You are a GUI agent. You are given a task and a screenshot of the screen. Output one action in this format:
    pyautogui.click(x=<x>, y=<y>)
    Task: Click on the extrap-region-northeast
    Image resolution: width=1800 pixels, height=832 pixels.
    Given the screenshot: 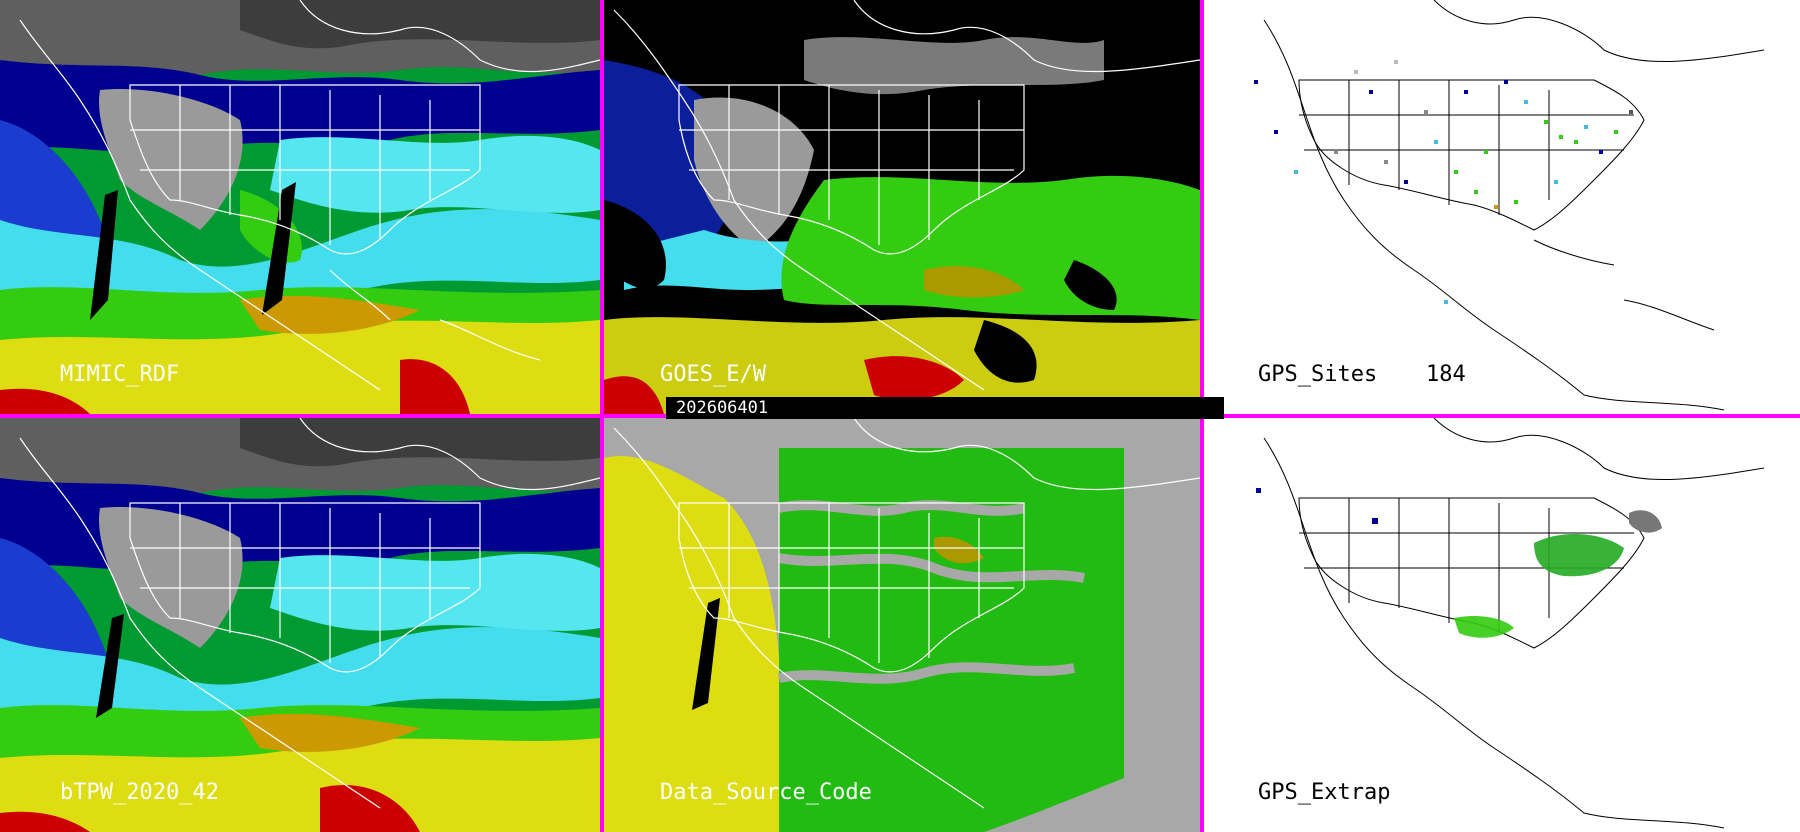 What is the action you would take?
    pyautogui.click(x=1645, y=521)
    